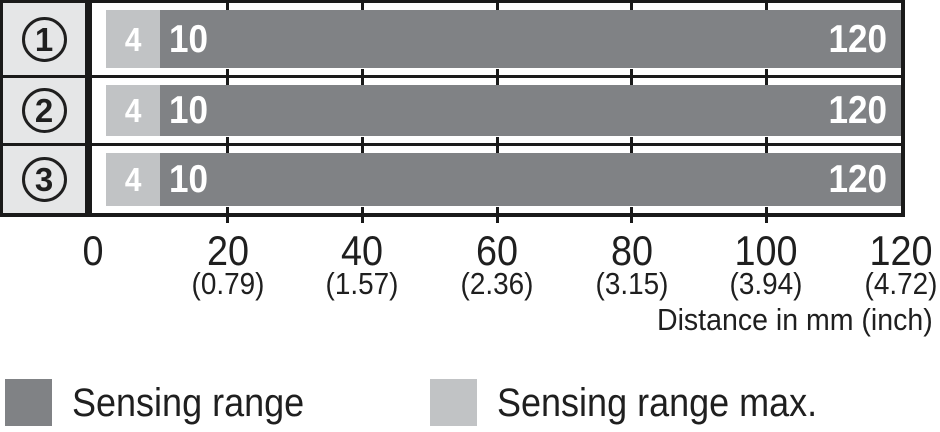  I want to click on row-header-cell: 3, so click(44, 179).